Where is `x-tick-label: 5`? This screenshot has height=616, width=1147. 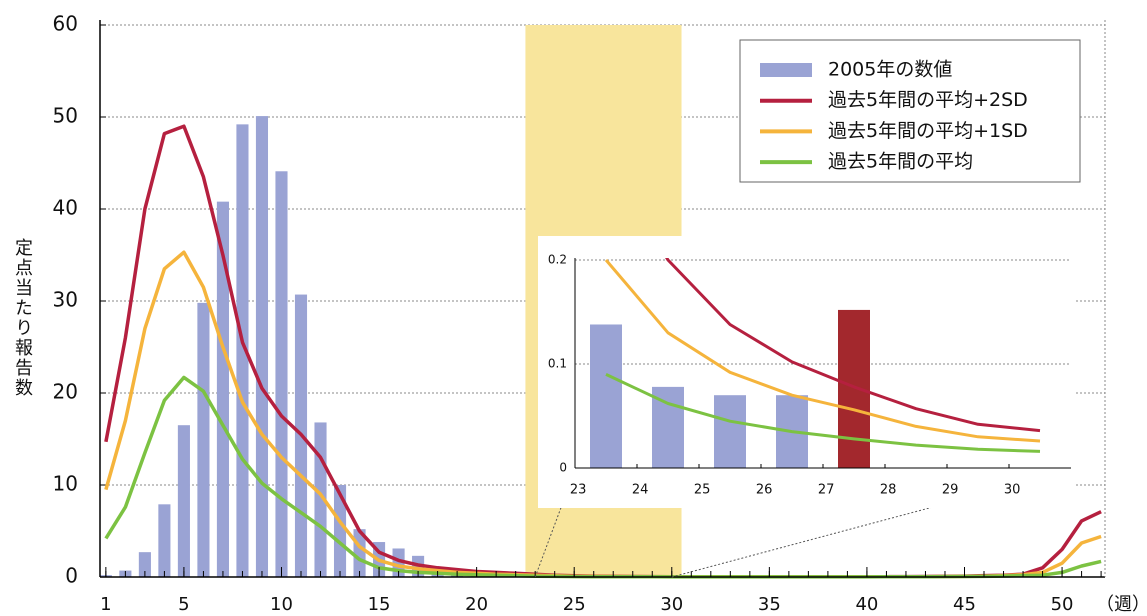 x-tick-label: 5 is located at coordinates (183, 604).